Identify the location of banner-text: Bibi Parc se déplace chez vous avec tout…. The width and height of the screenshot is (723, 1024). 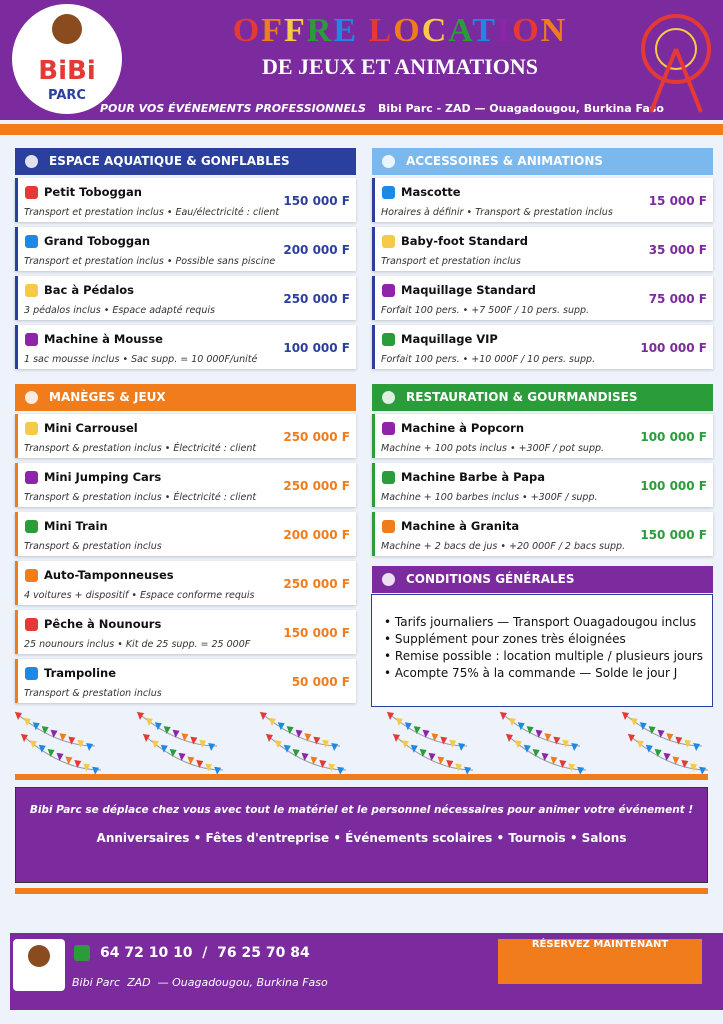
(361, 810).